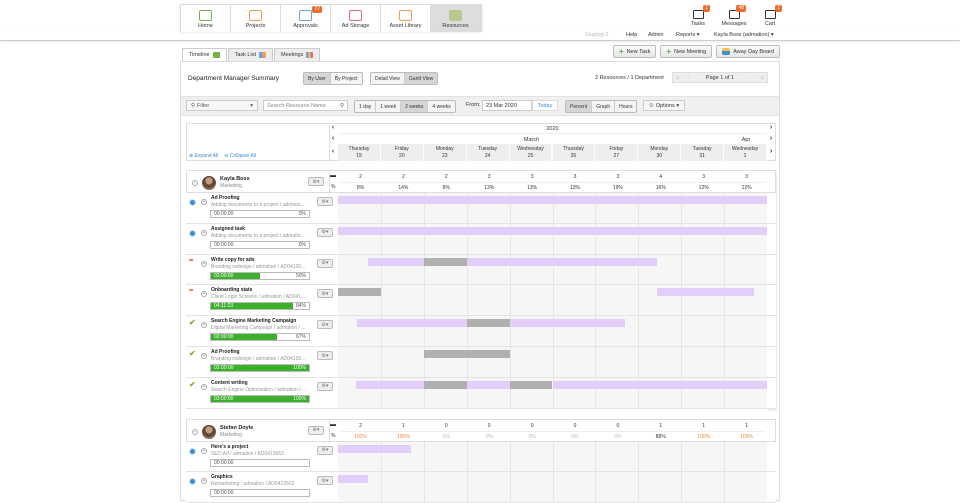  Describe the element at coordinates (356, 18) in the screenshot. I see `nav-ad-storage: Ad Storage` at that location.